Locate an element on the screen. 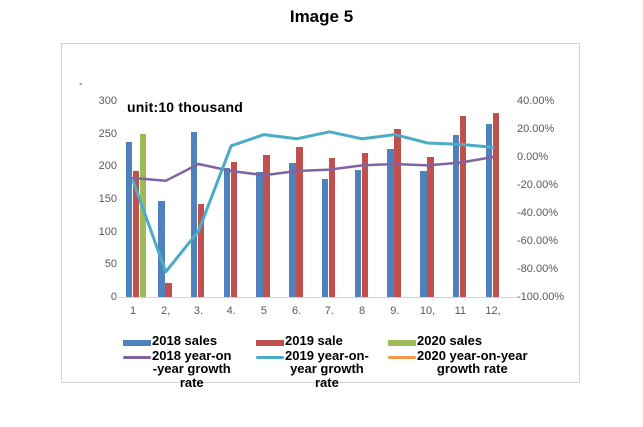 This screenshot has height=427, width=643. left-axis-tick: 0 is located at coordinates (96, 297).